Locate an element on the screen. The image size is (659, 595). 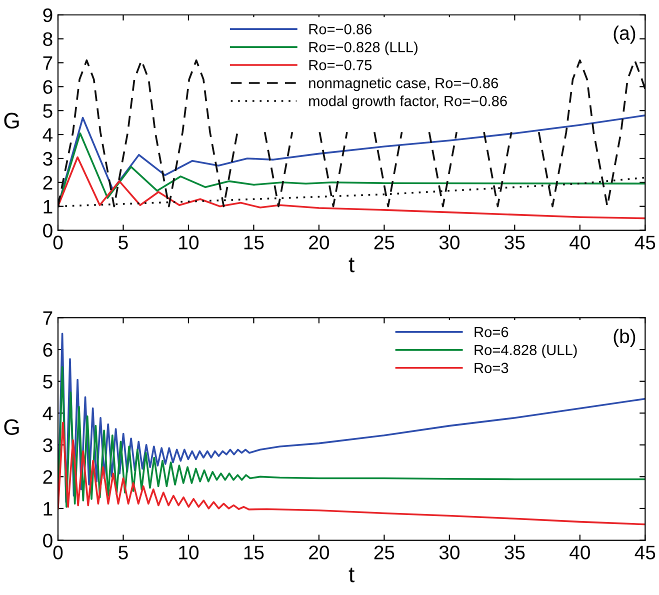
legend-label: Ro=−0.75 is located at coordinates (340, 65).